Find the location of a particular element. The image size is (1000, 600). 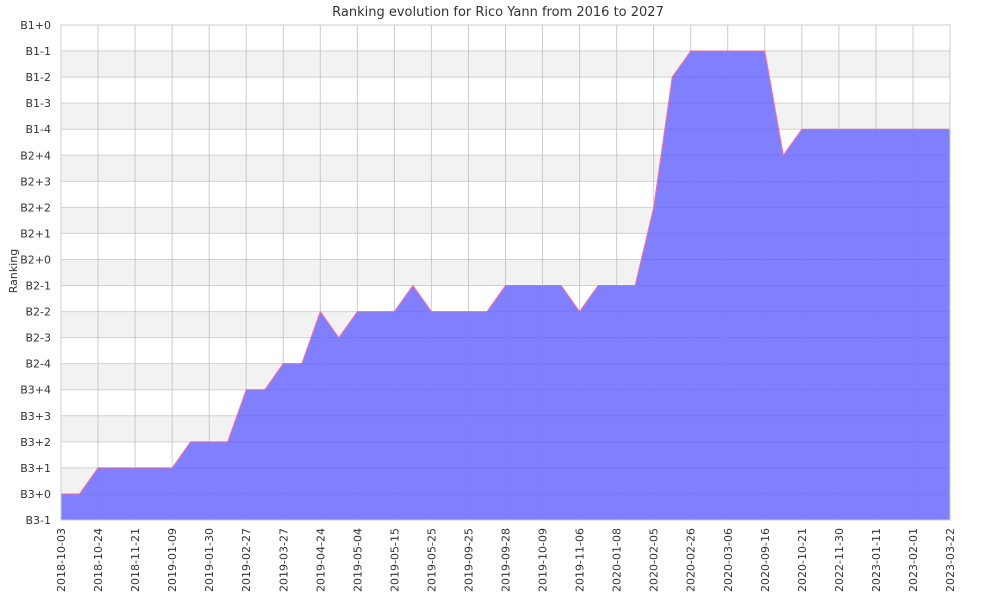

y-tick-label: B2+1 is located at coordinates (35, 233).